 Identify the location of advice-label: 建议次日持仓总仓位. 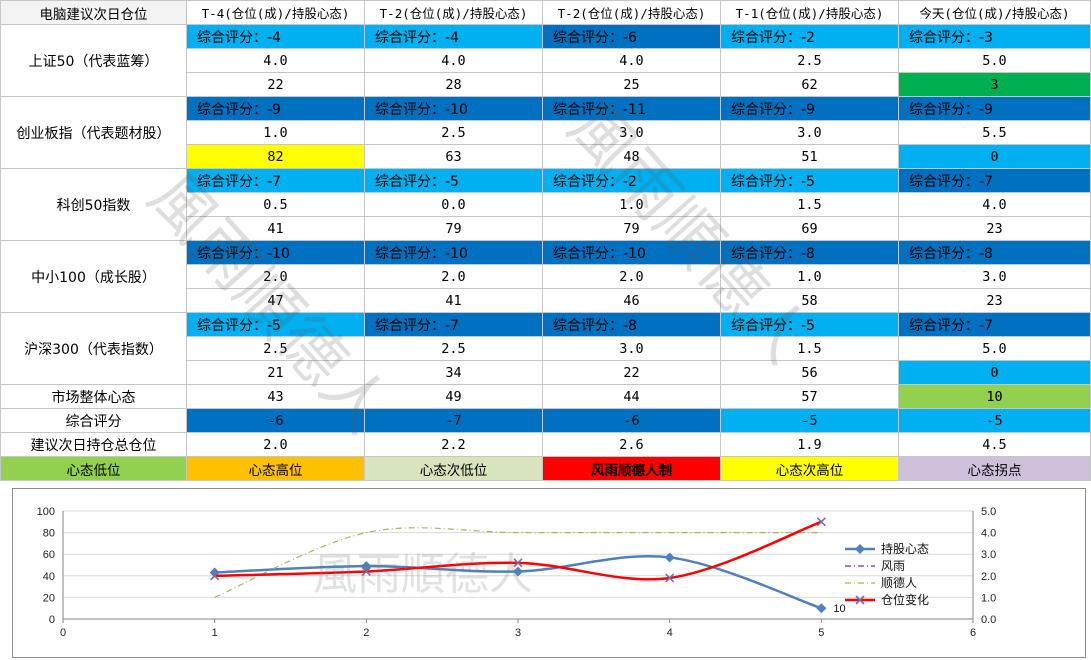
(93, 444).